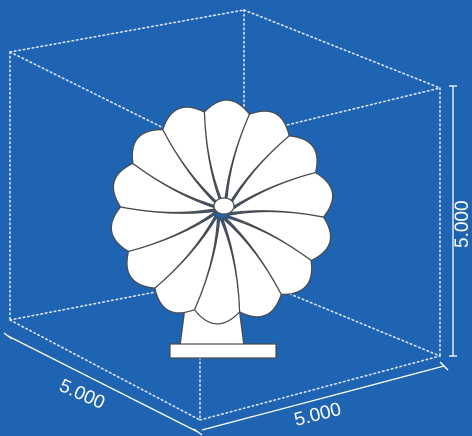 The image size is (472, 436). I want to click on height-dimension-line, so click(453, 221).